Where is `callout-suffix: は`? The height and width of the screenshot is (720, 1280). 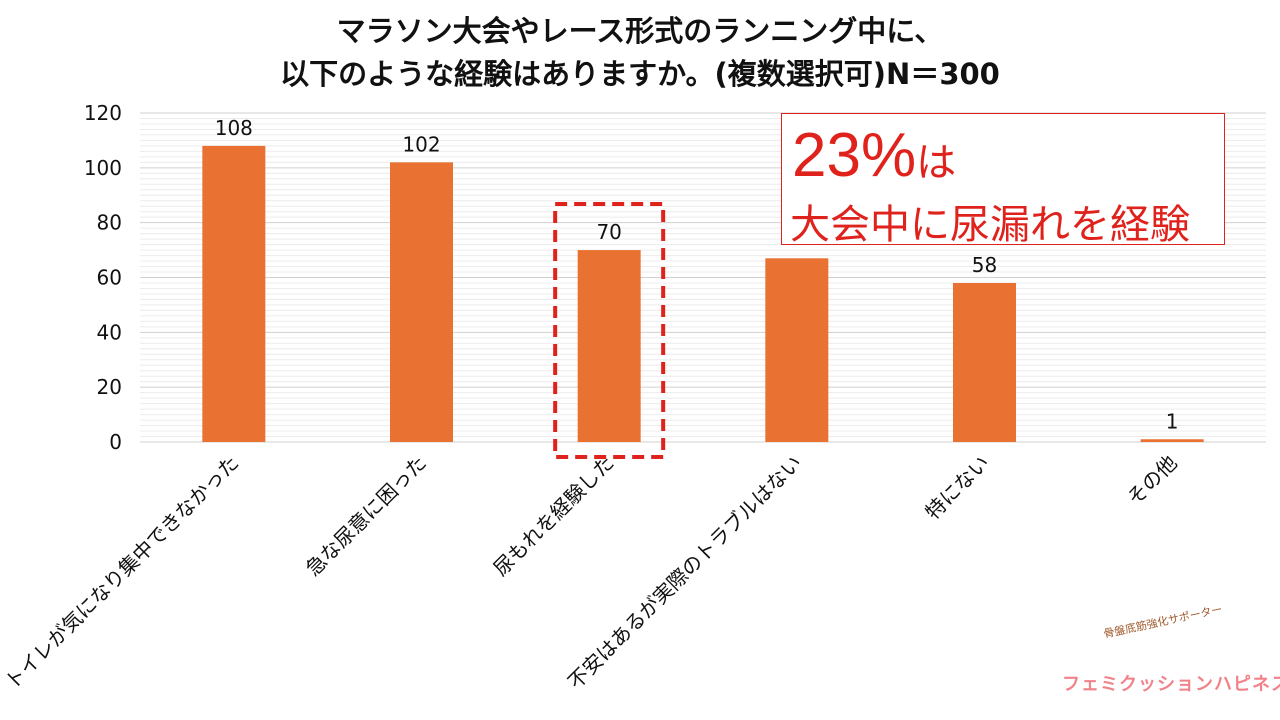 callout-suffix: は is located at coordinates (936, 163).